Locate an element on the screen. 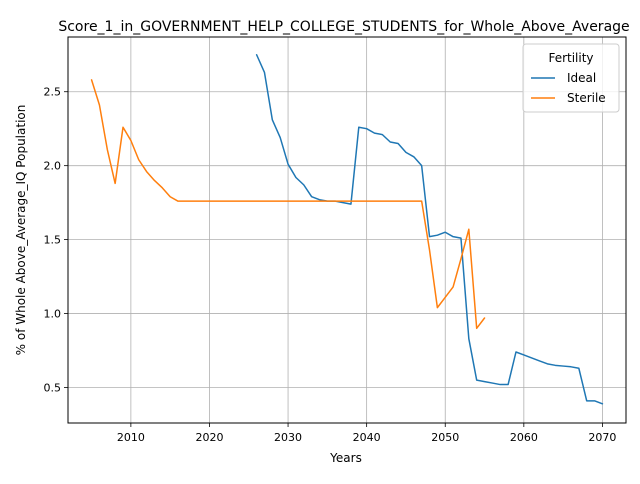 This screenshot has width=640, height=484. y-axis-ticks: 0.5 1.0 1.5 2.0 2.5 is located at coordinates (56, 240).